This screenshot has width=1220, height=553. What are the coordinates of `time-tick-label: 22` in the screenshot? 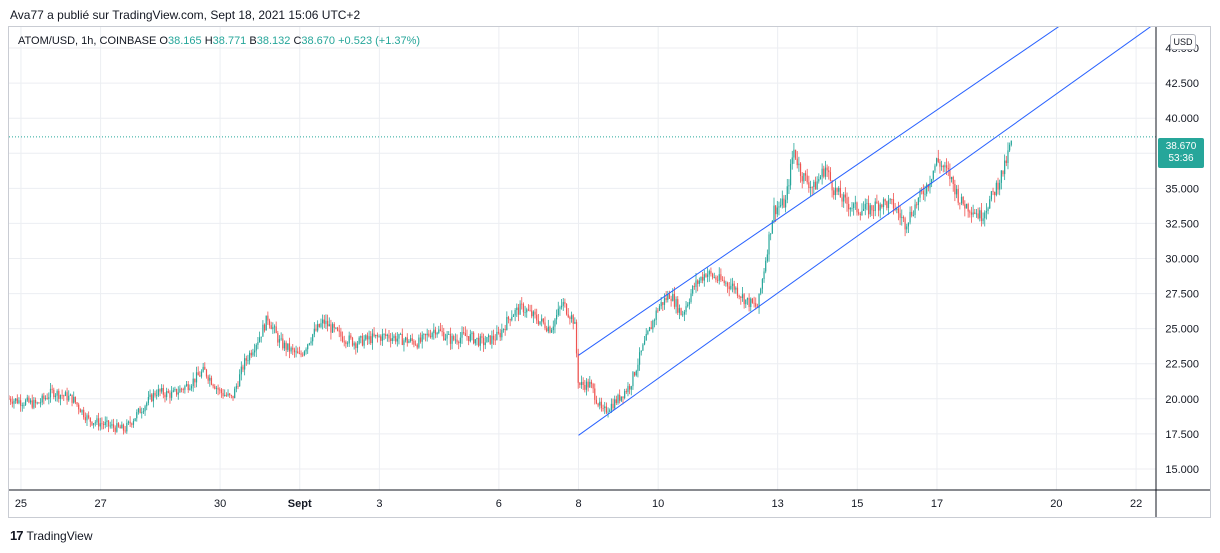 It's located at (1136, 504).